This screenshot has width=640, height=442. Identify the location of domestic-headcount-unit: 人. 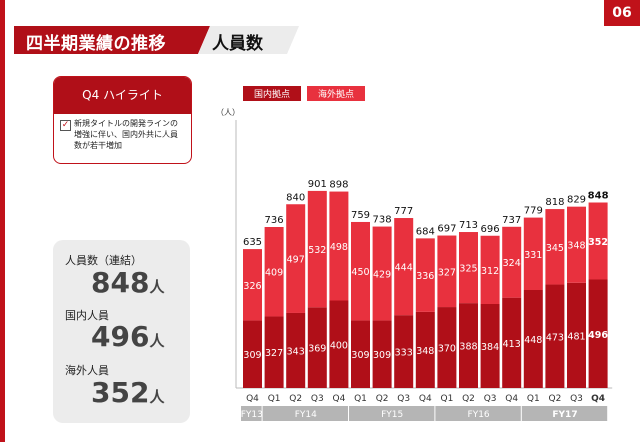
(157, 341).